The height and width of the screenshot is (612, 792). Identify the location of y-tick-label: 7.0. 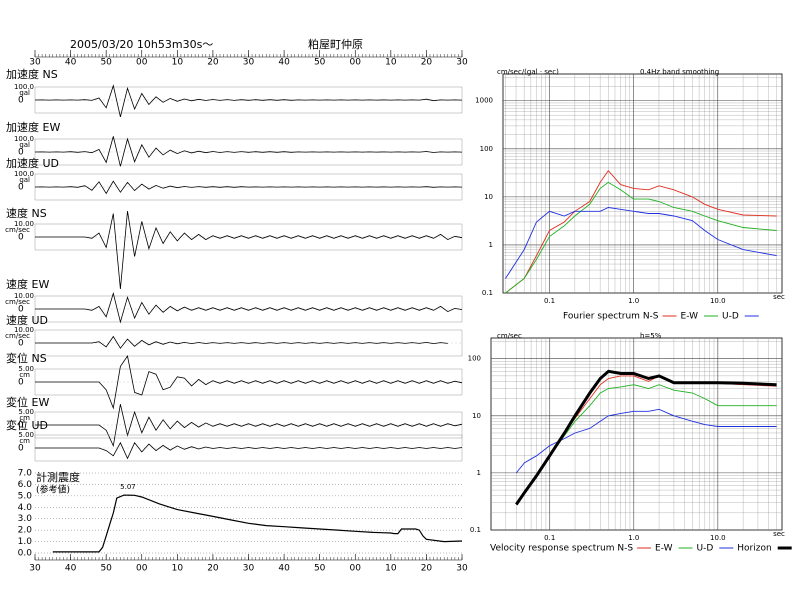
(25, 474).